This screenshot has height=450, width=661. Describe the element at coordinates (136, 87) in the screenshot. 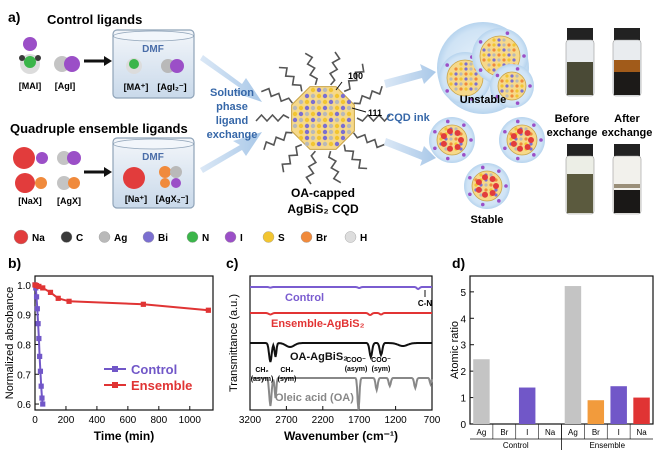

I see `ma-ion-label: [MA⁺]` at that location.